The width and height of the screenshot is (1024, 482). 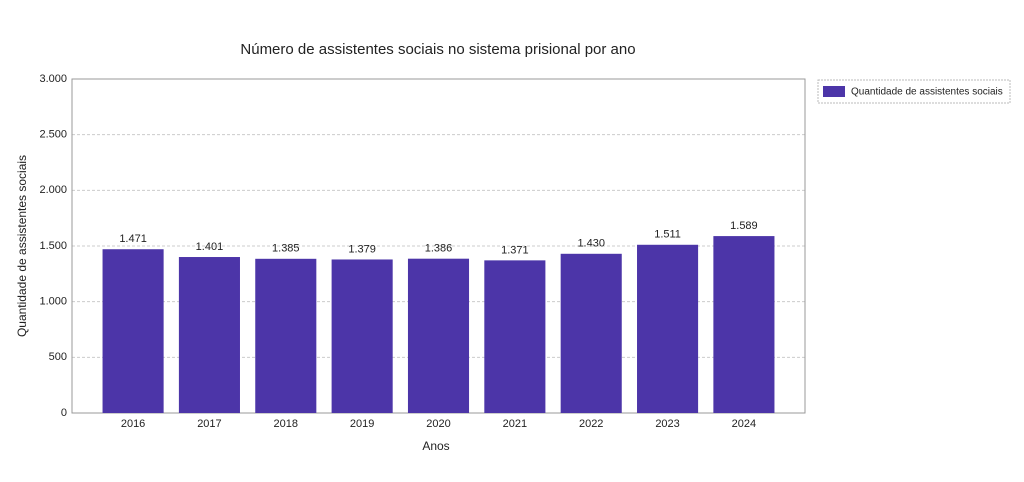 What do you see at coordinates (744, 226) in the screenshot?
I see `value-label: 1.589` at bounding box center [744, 226].